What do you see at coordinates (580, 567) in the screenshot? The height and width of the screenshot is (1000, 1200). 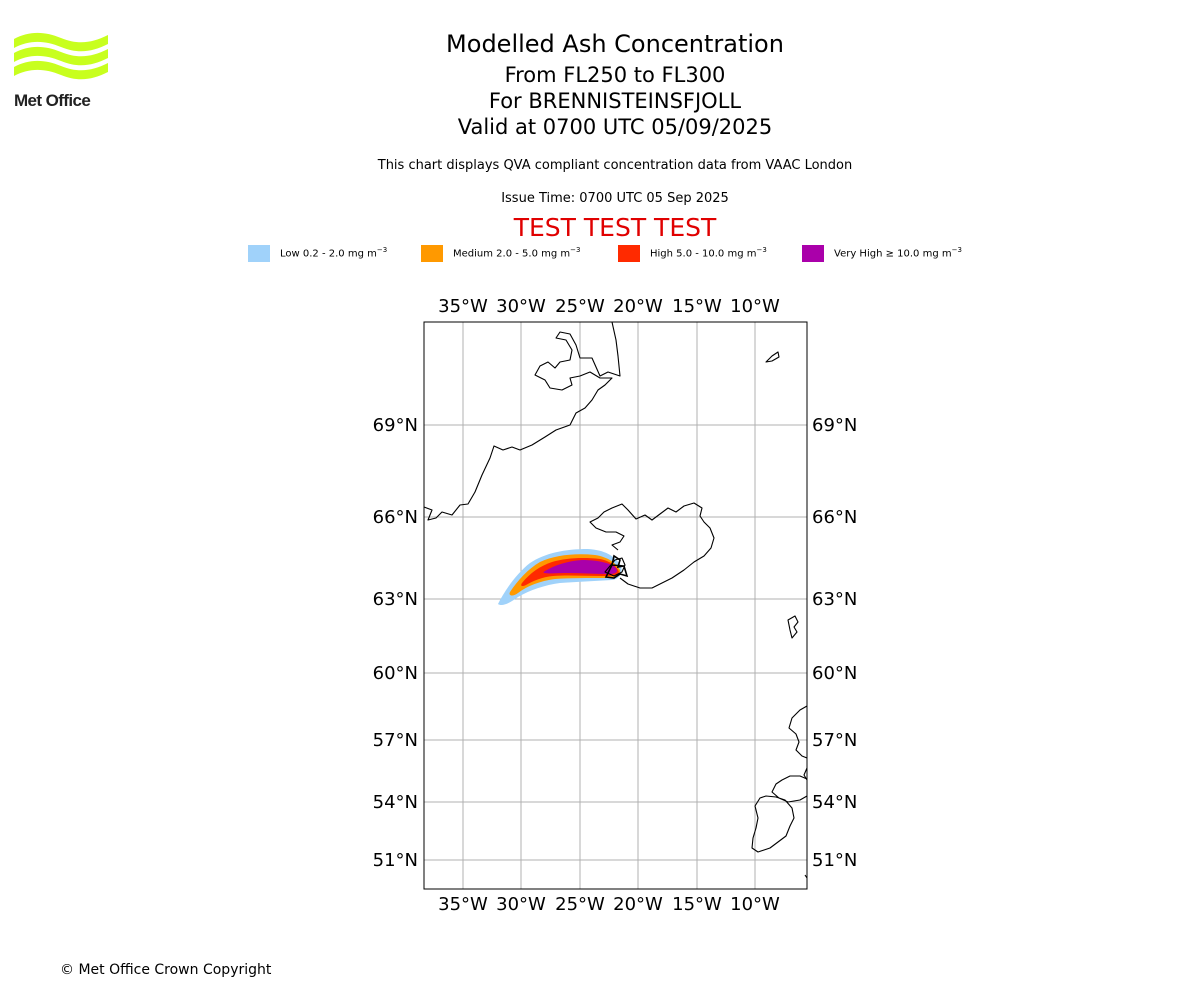 I see `ash-very-high-region` at bounding box center [580, 567].